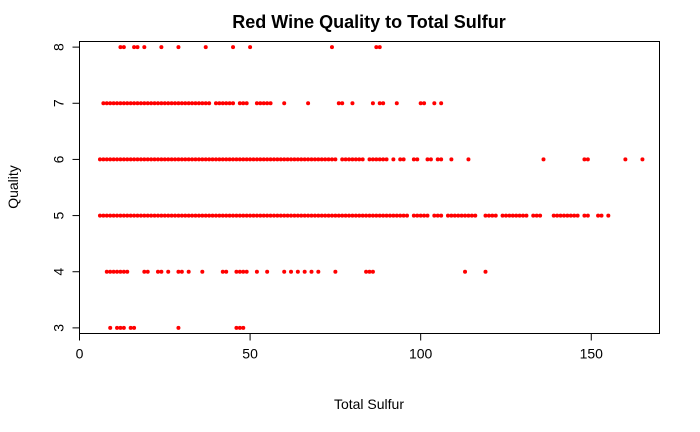  What do you see at coordinates (80, 354) in the screenshot?
I see `x-tick-label: 0` at bounding box center [80, 354].